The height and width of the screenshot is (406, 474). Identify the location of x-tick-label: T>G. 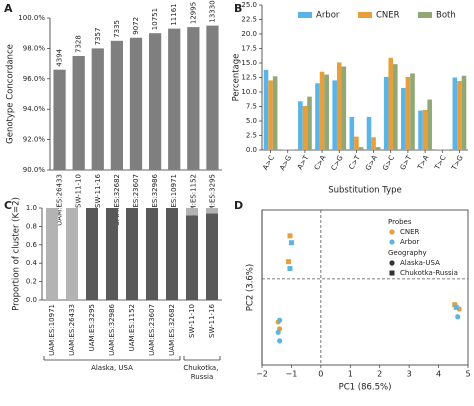
(457, 163).